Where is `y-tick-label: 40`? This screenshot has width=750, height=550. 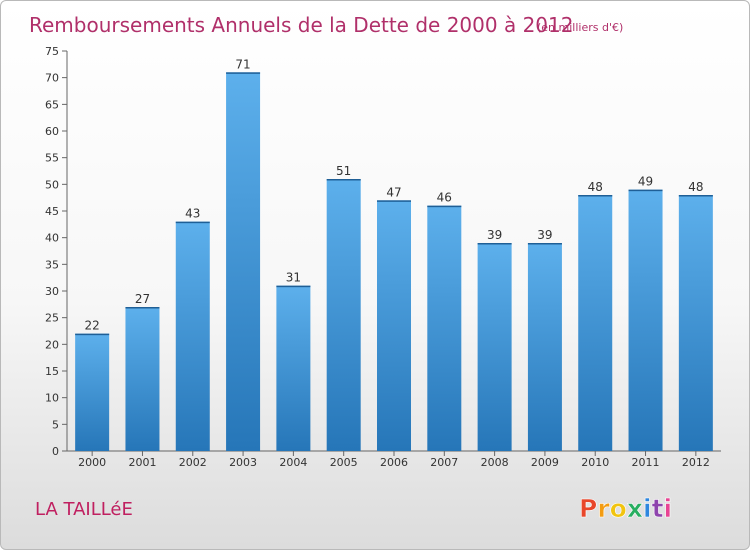 y-tick-label: 40 is located at coordinates (52, 238).